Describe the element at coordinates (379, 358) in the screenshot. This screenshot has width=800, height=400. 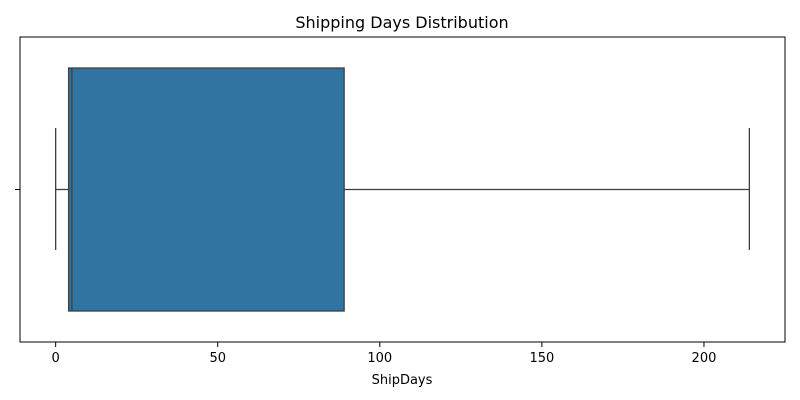
I see `x-tick-label: 100` at that location.